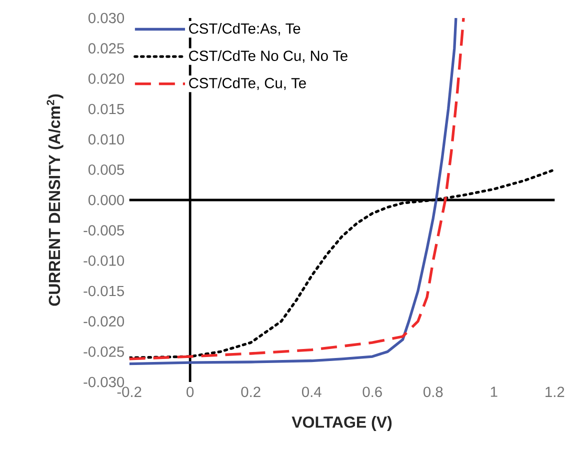 The height and width of the screenshot is (462, 575). Describe the element at coordinates (106, 200) in the screenshot. I see `y-tick-label: 0.000` at that location.